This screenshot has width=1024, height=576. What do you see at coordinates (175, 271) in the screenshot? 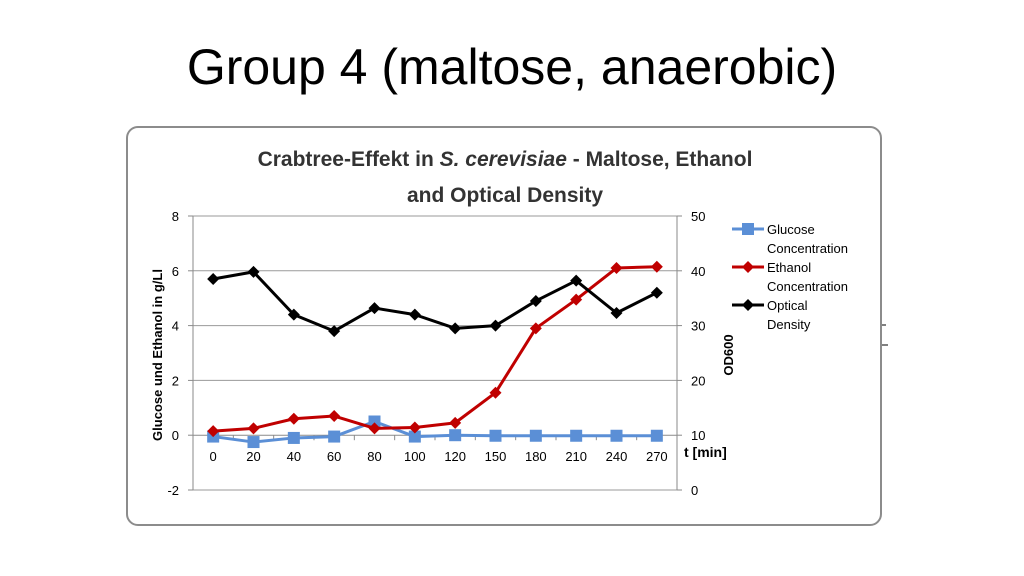
I see `y-left-tick-label: 6` at bounding box center [175, 271].